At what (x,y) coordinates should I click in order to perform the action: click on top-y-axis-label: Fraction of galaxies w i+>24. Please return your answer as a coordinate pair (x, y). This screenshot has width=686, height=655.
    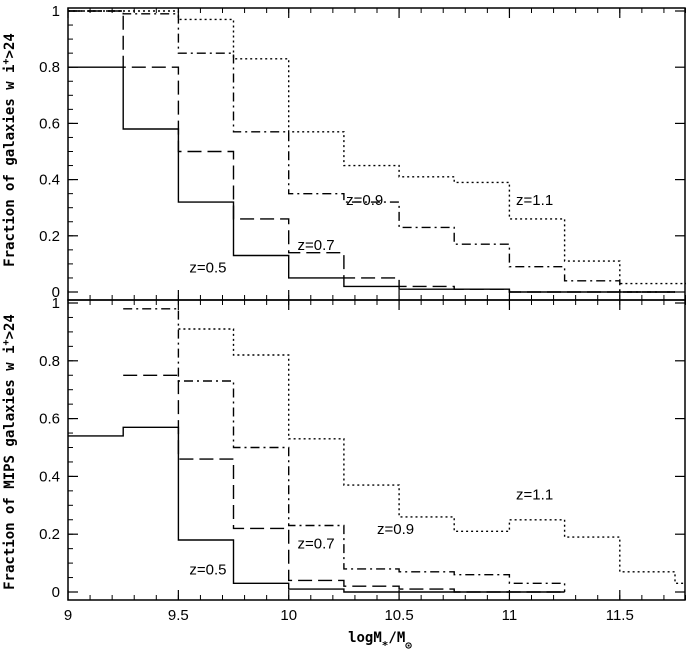
    Looking at the image, I should click on (10, 150).